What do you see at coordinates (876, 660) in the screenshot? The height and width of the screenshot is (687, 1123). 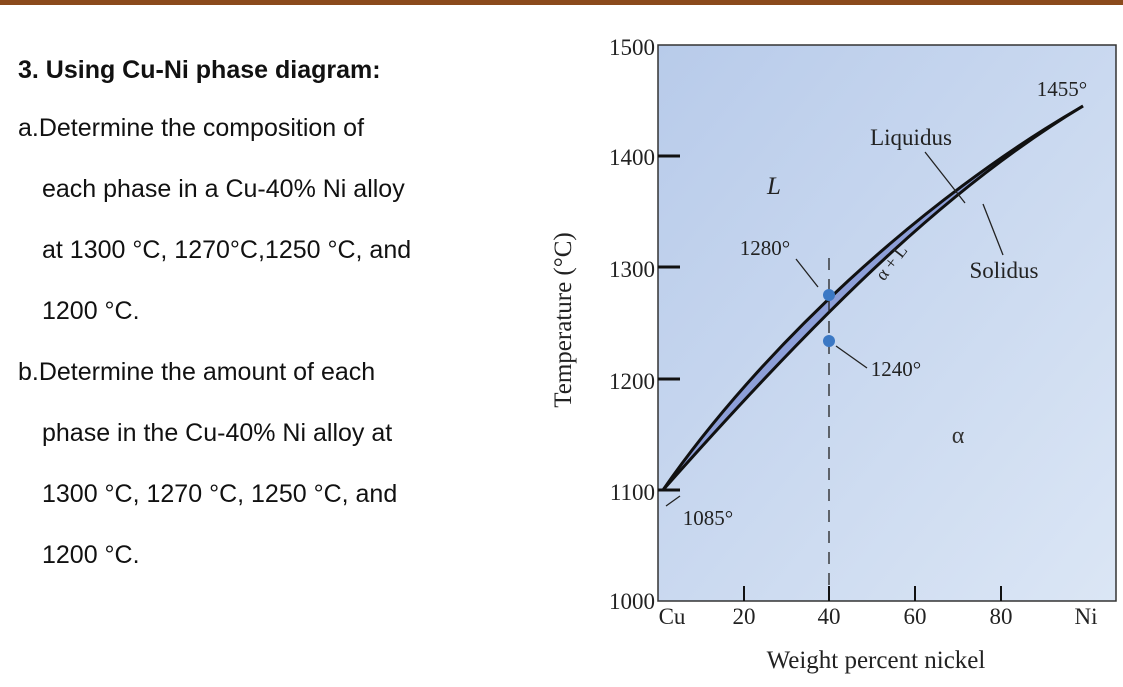 I see `x-axis-label: Weight percent nickel` at bounding box center [876, 660].